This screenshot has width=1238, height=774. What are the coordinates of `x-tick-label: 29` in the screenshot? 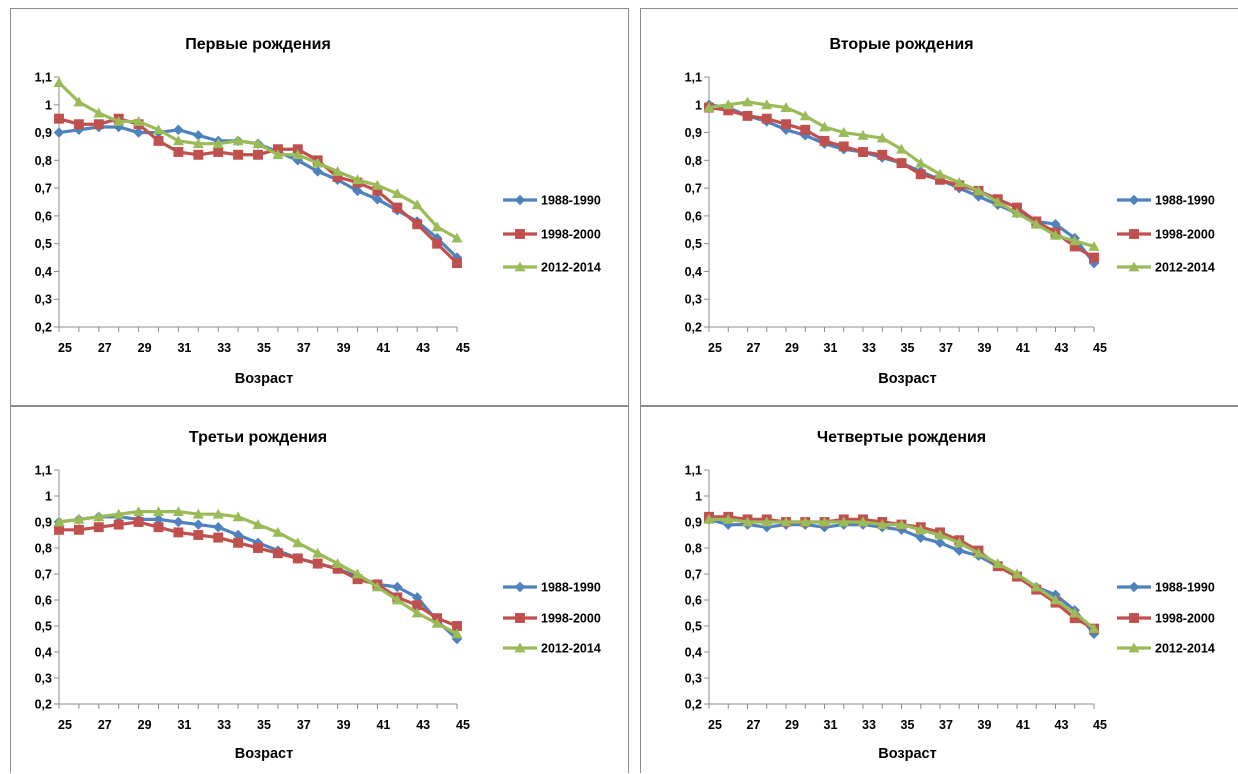 It's located at (792, 348).